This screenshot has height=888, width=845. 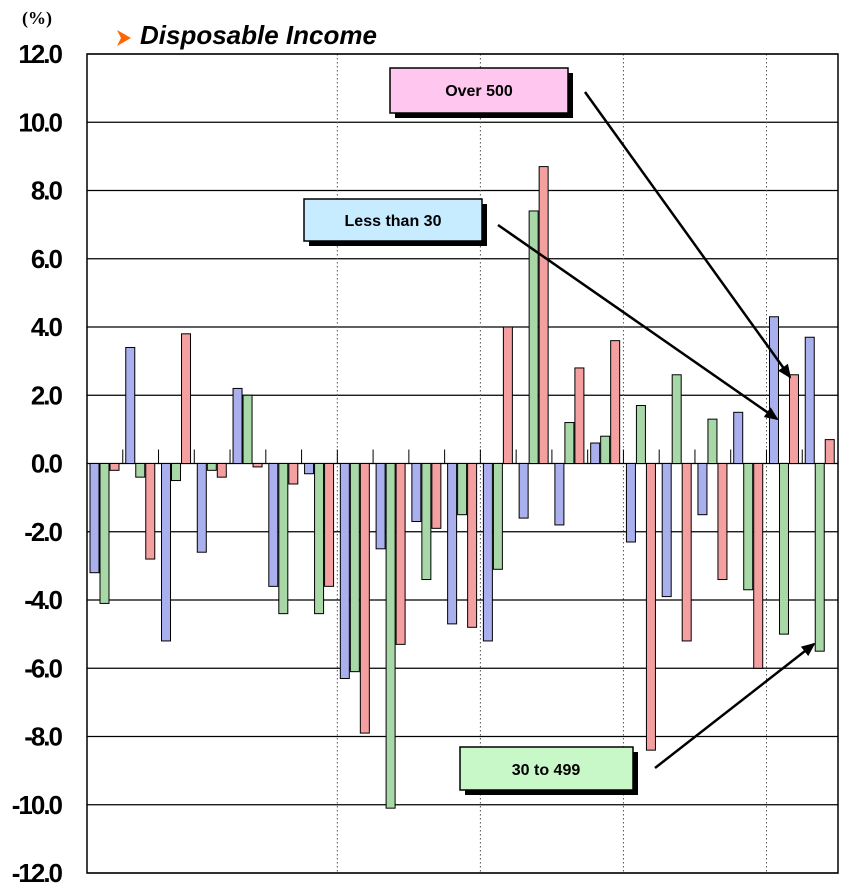 I want to click on y-tick-label: -8.0, so click(x=43, y=737).